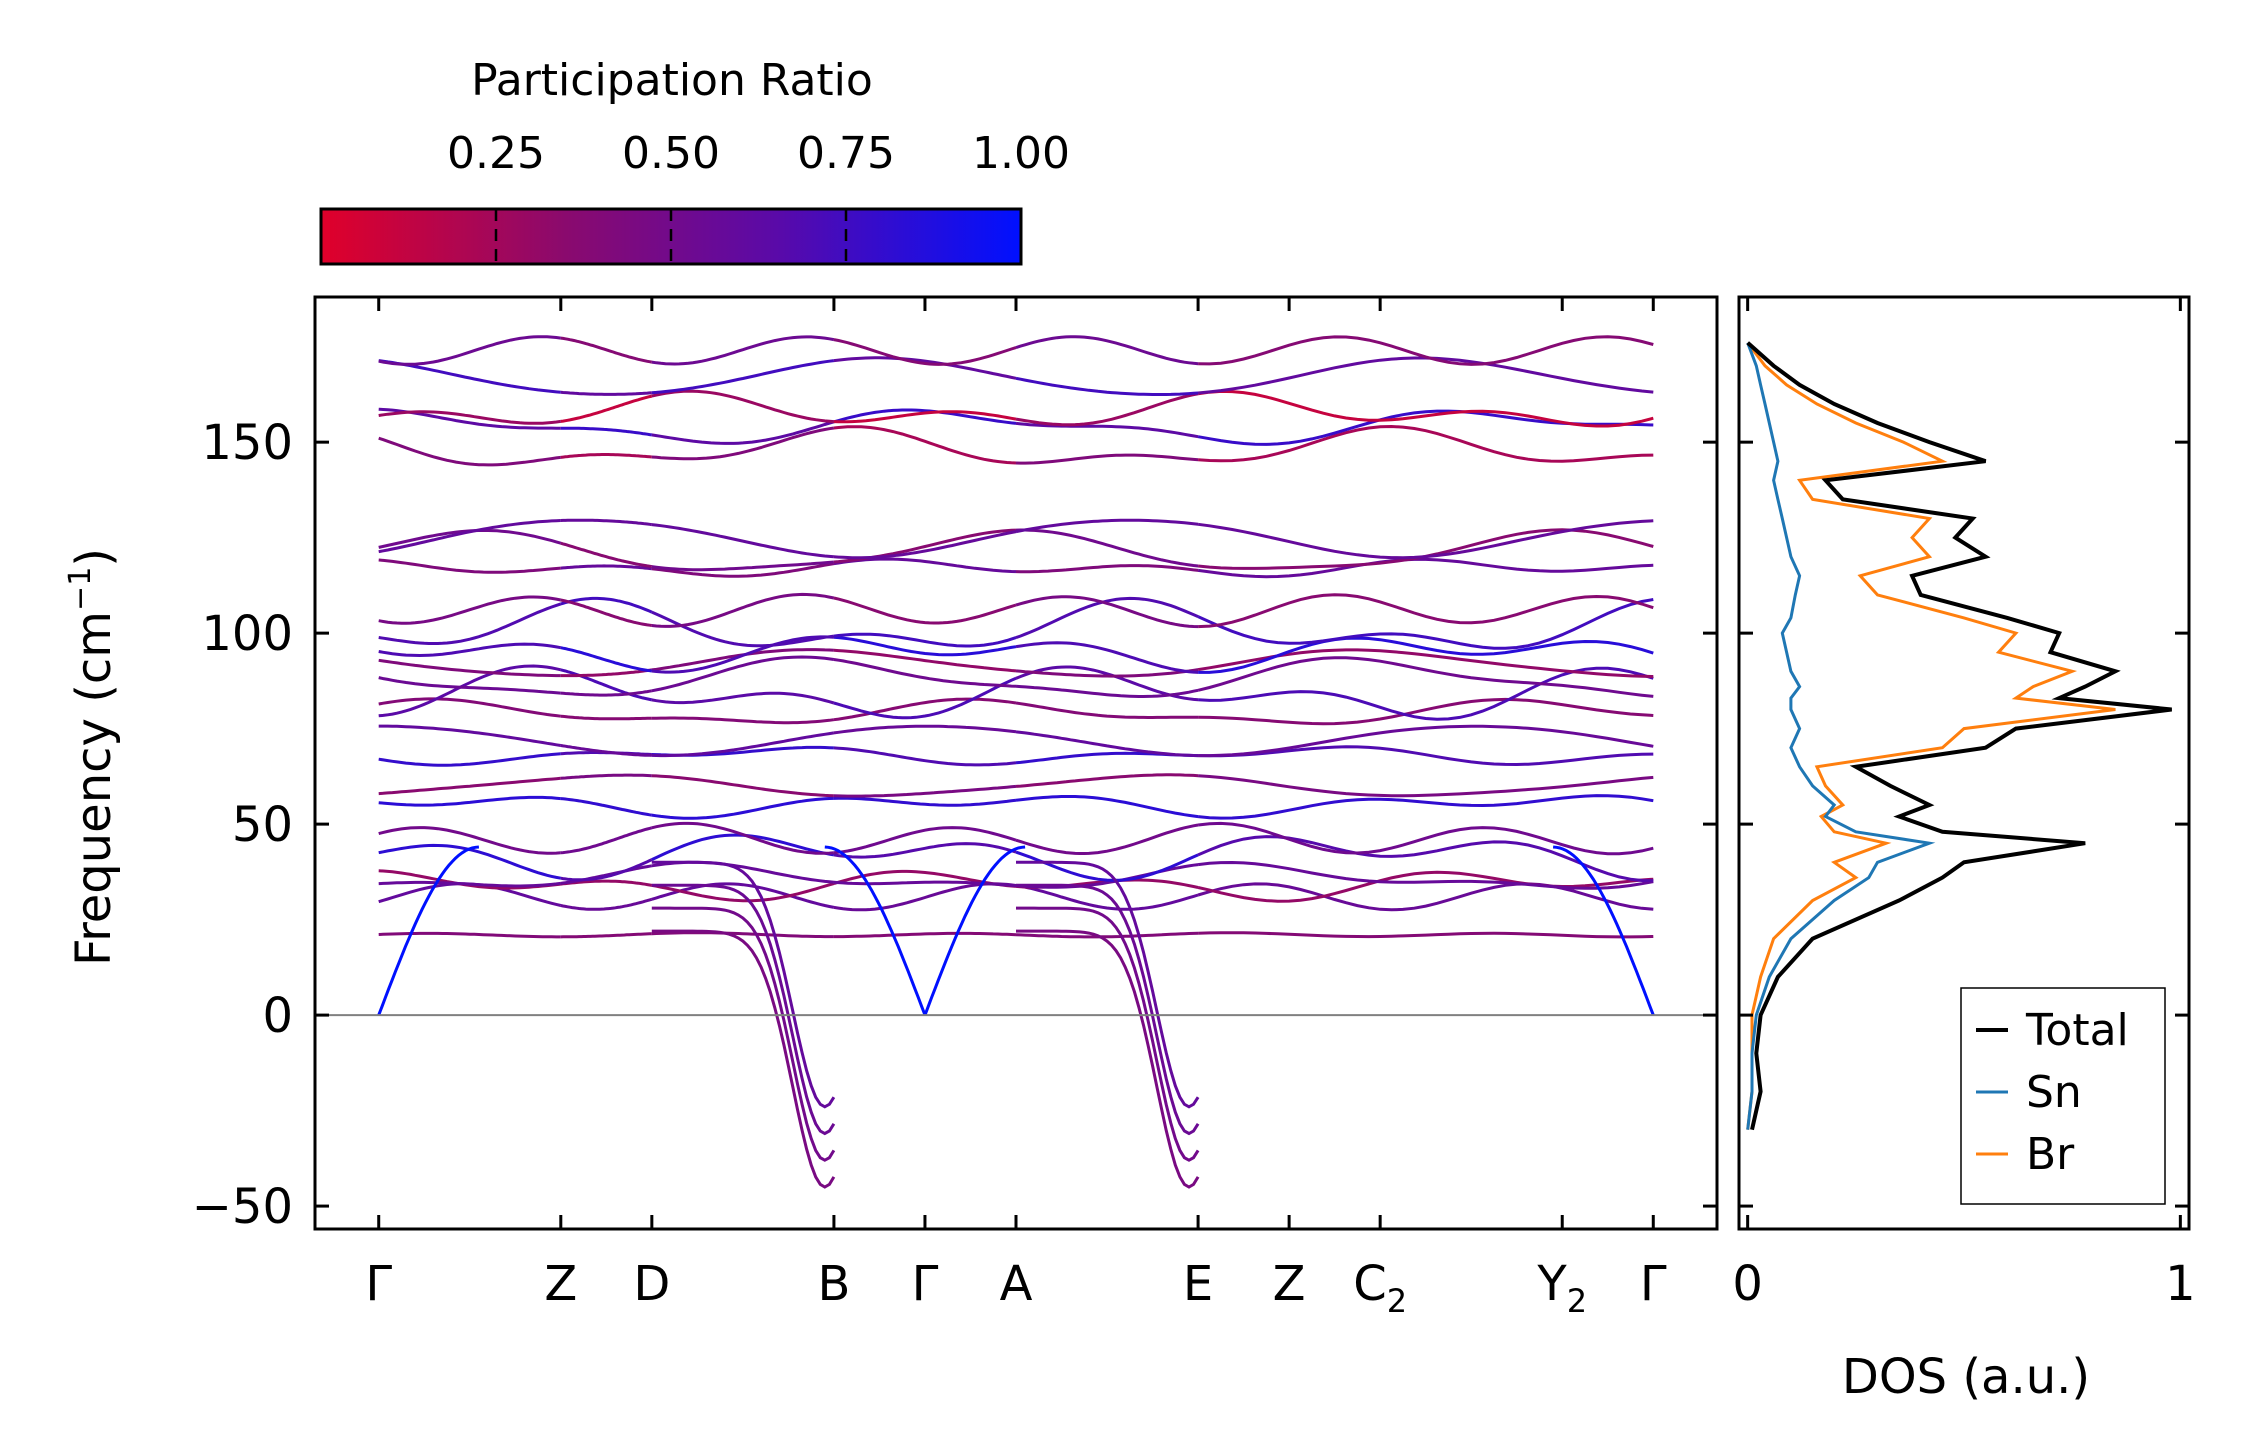  What do you see at coordinates (2077, 1030) in the screenshot?
I see `legend-label: Total` at bounding box center [2077, 1030].